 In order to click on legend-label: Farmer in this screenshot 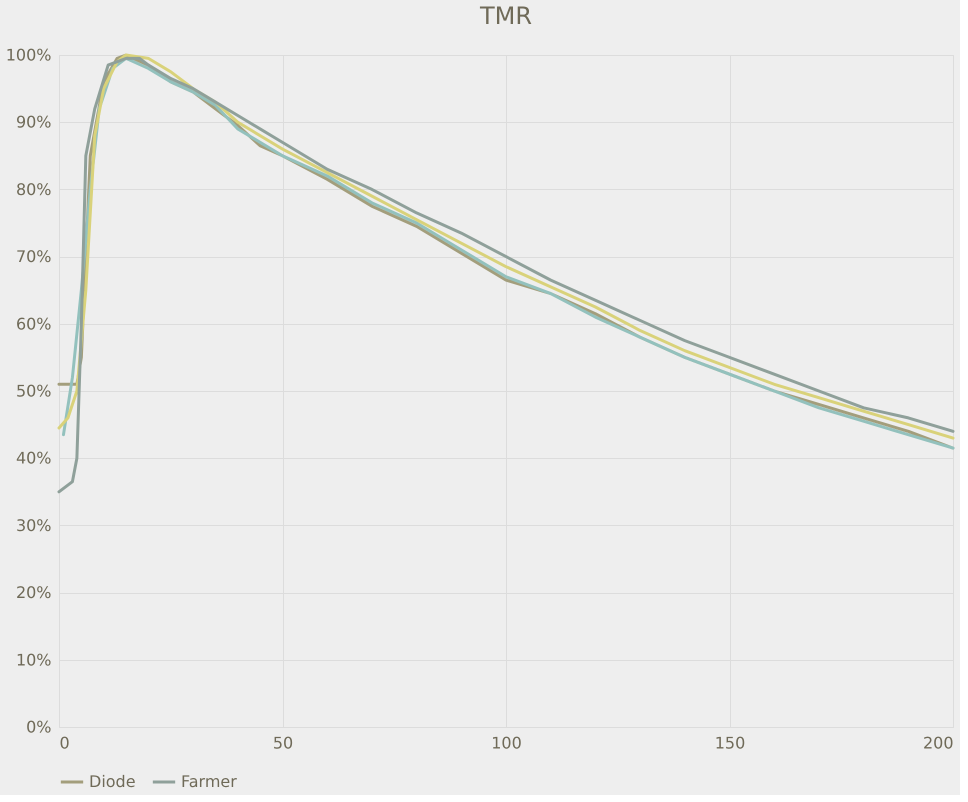, I will do `click(209, 781)`.